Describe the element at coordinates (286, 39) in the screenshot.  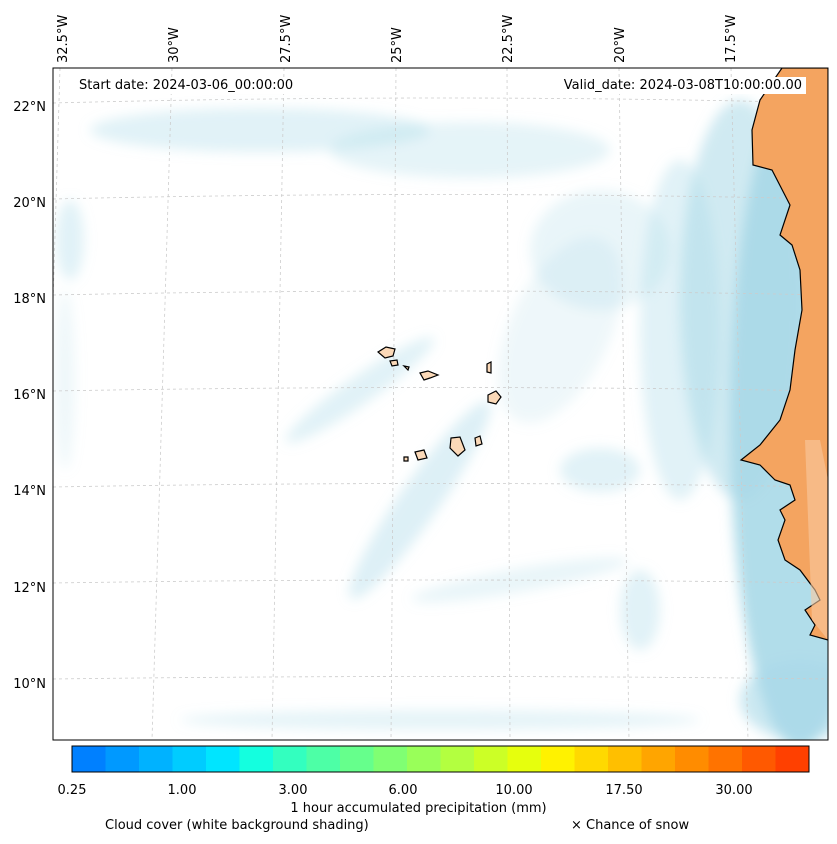
I see `lon-label: 27.5°W` at that location.